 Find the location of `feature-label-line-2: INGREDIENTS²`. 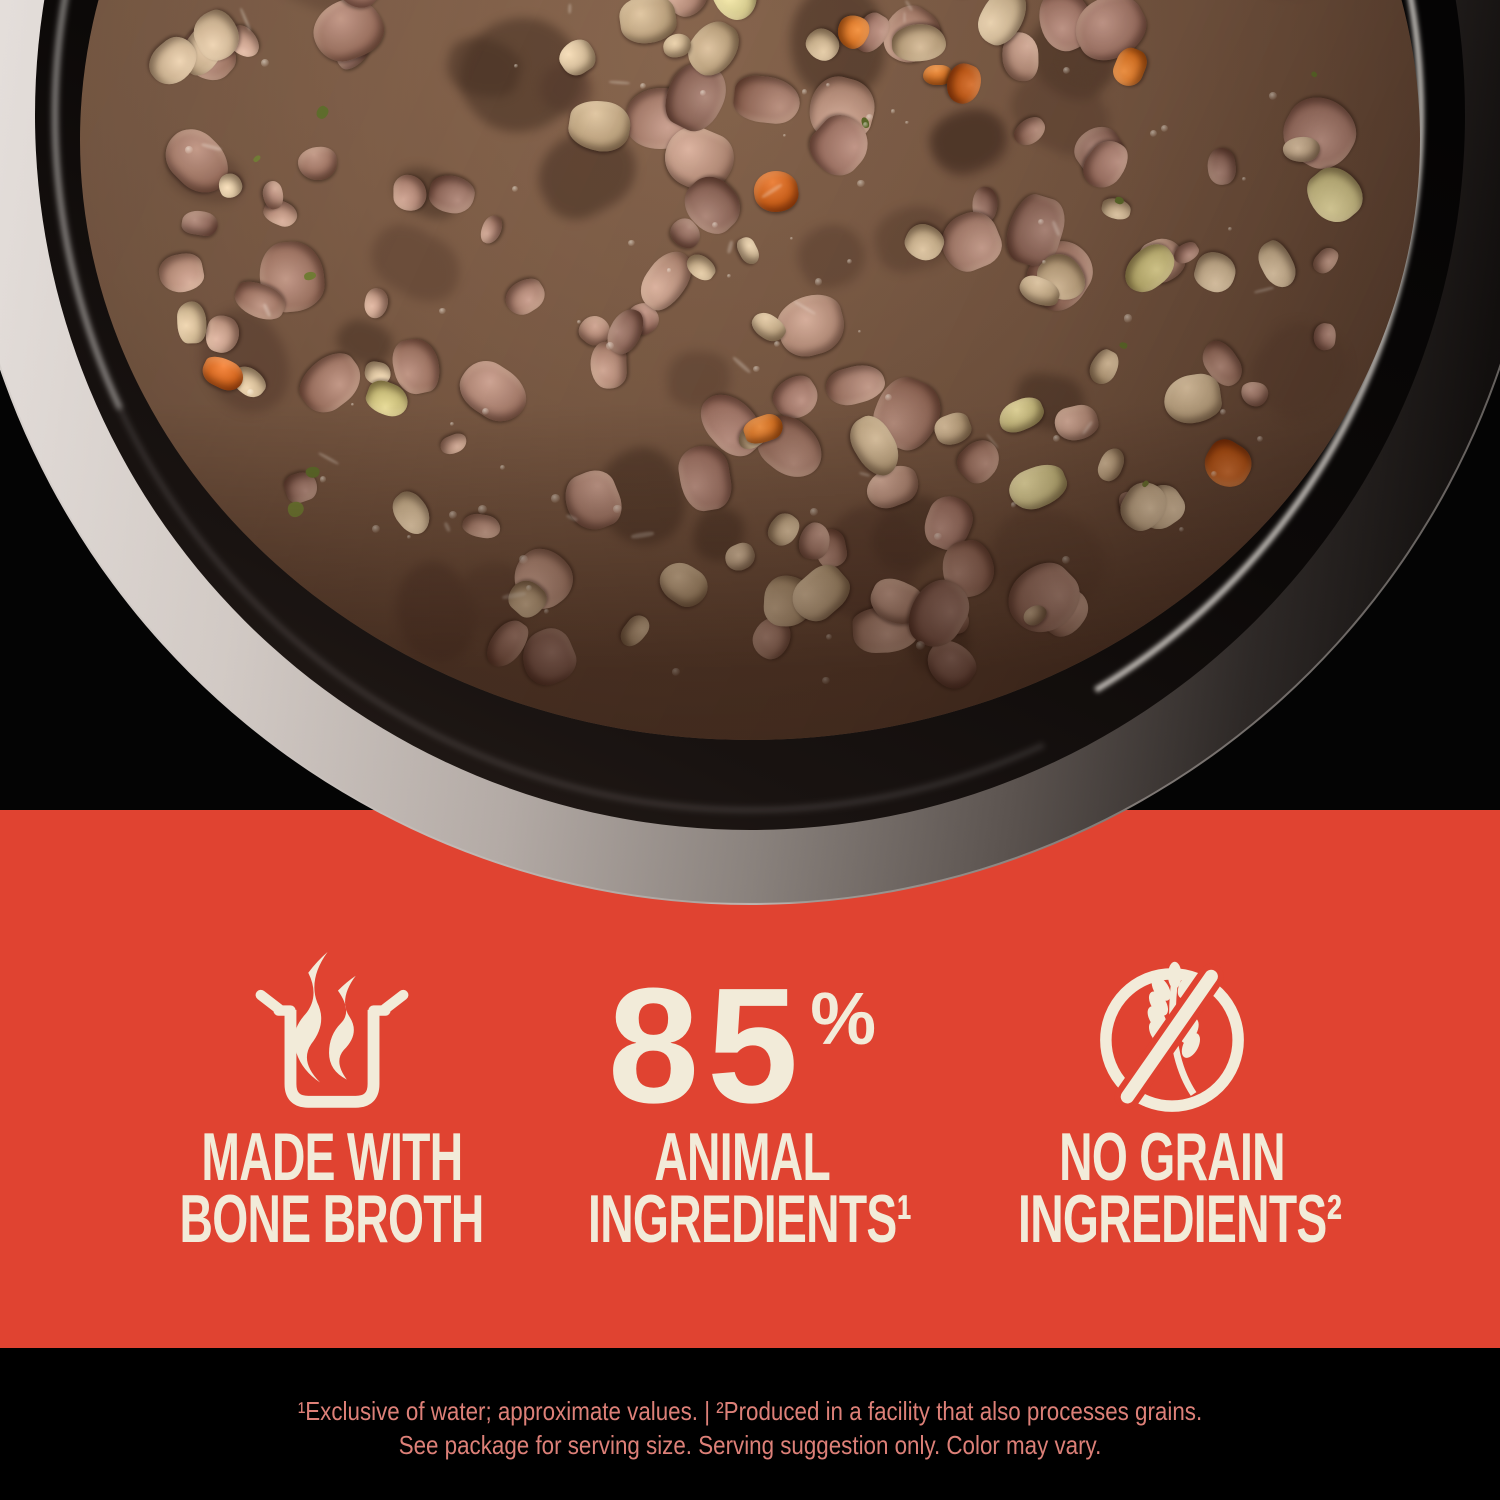

feature-label-line-2: INGREDIENTS² is located at coordinates (1180, 1219).